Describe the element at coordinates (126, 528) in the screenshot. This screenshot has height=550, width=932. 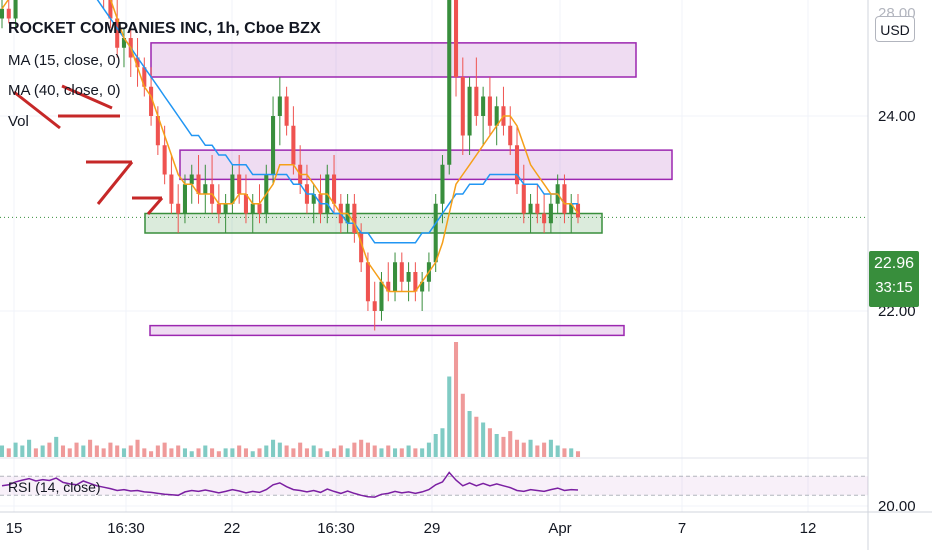
I see `x-tick-label-1: 16:30` at that location.